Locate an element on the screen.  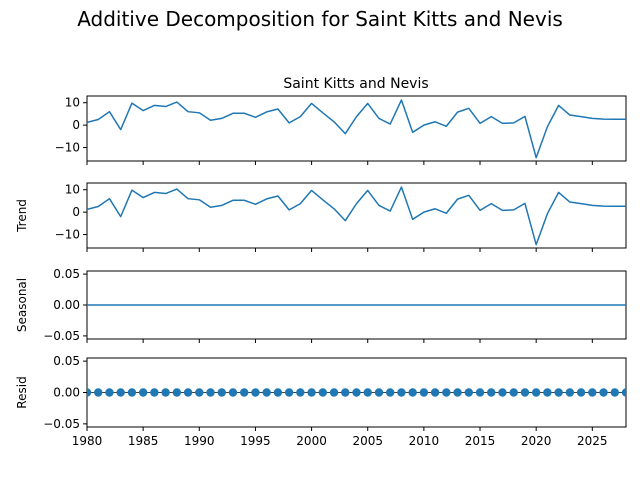
series-line-observed is located at coordinates (356, 129).